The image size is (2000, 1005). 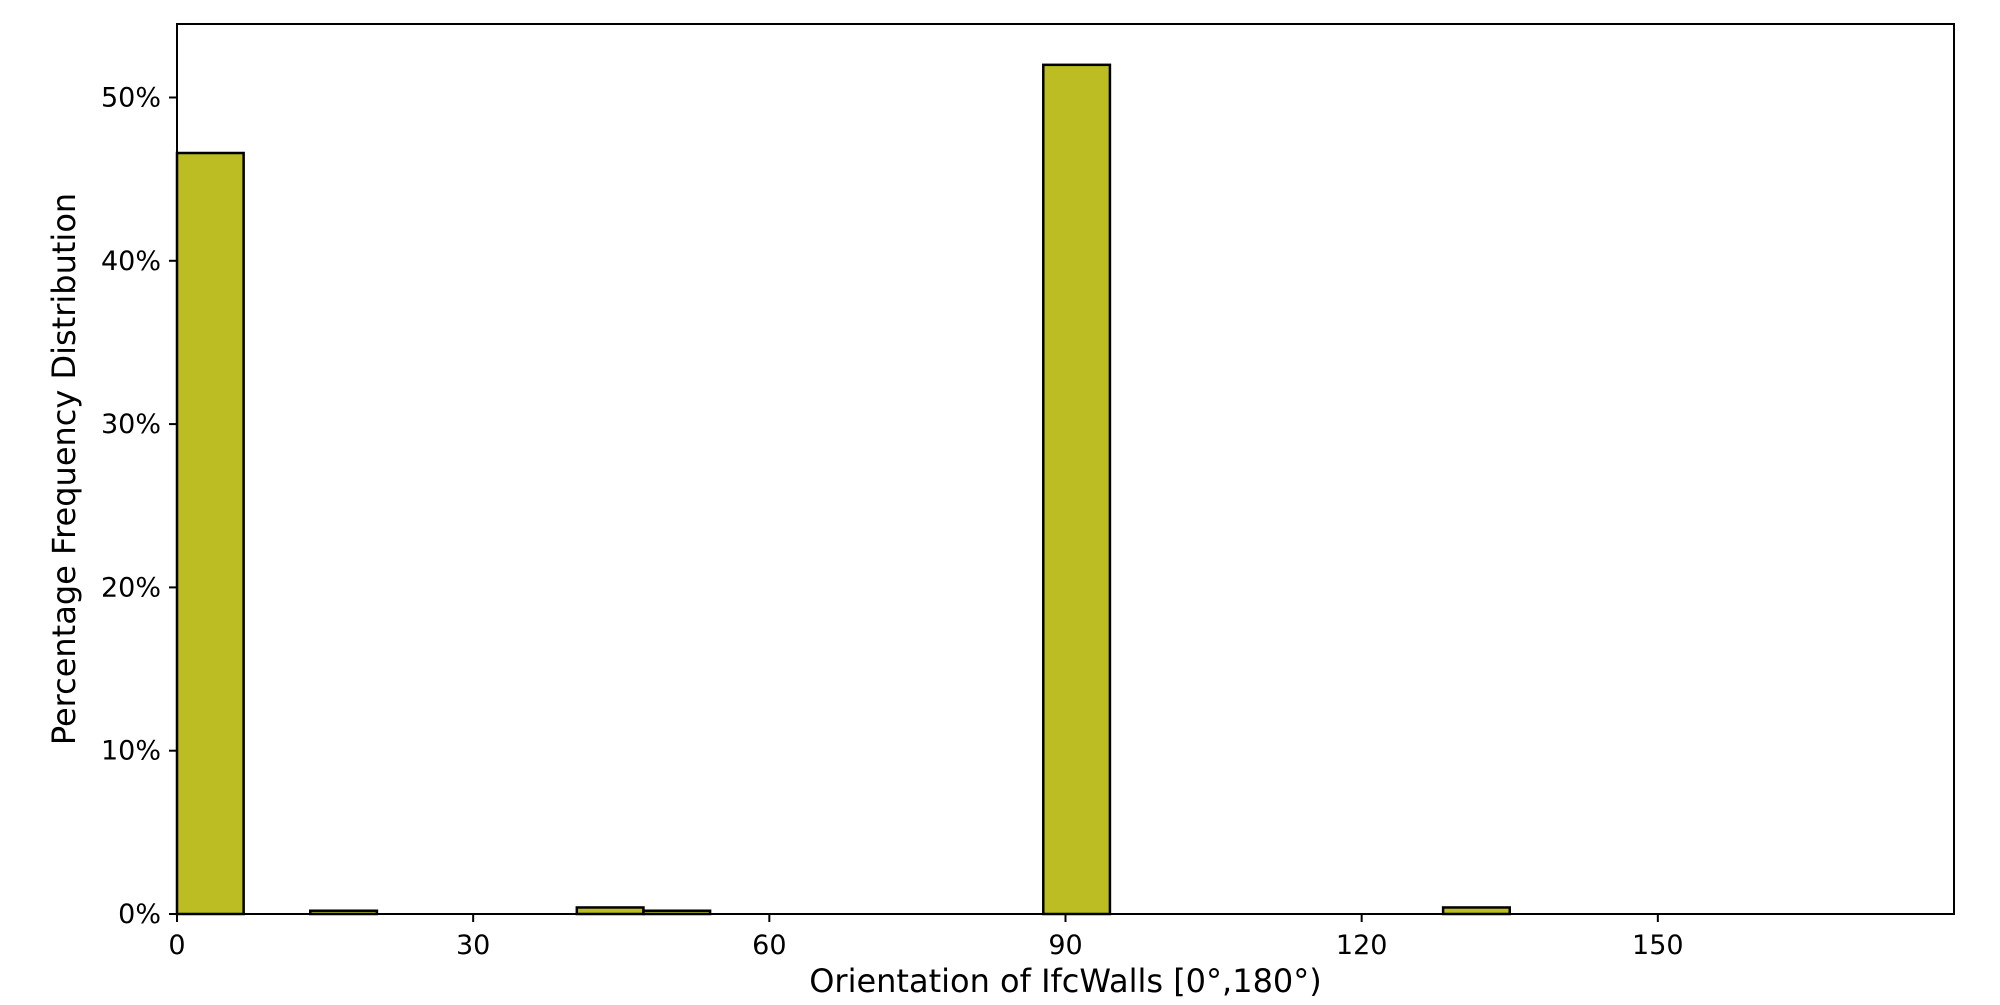 I want to click on y-tick-label: 50%, so click(x=131, y=97).